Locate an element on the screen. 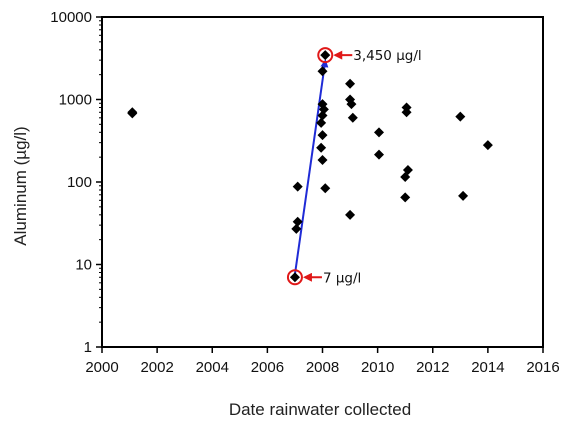 The width and height of the screenshot is (572, 428). y-tick-label: 1 is located at coordinates (88, 347).